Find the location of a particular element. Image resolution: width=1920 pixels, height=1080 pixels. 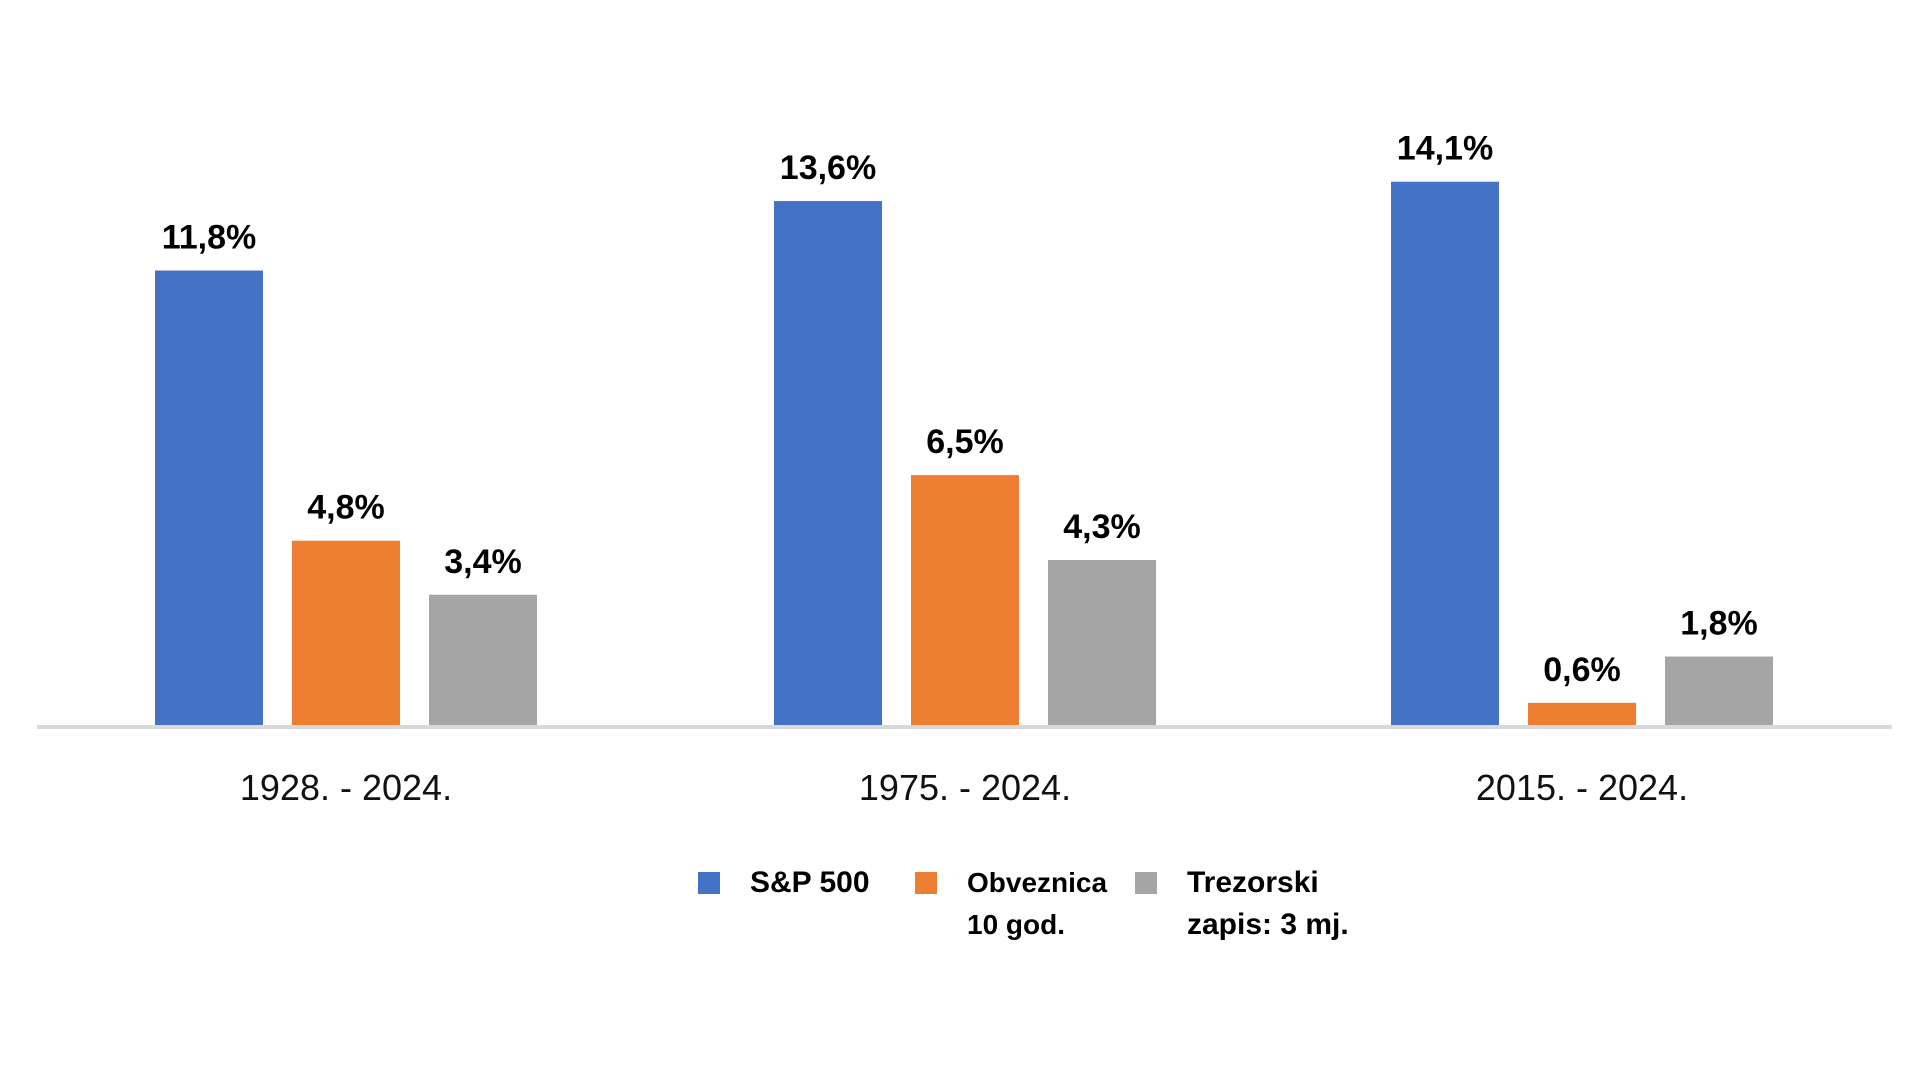

legend-label-line: Trezorski is located at coordinates (1253, 882).